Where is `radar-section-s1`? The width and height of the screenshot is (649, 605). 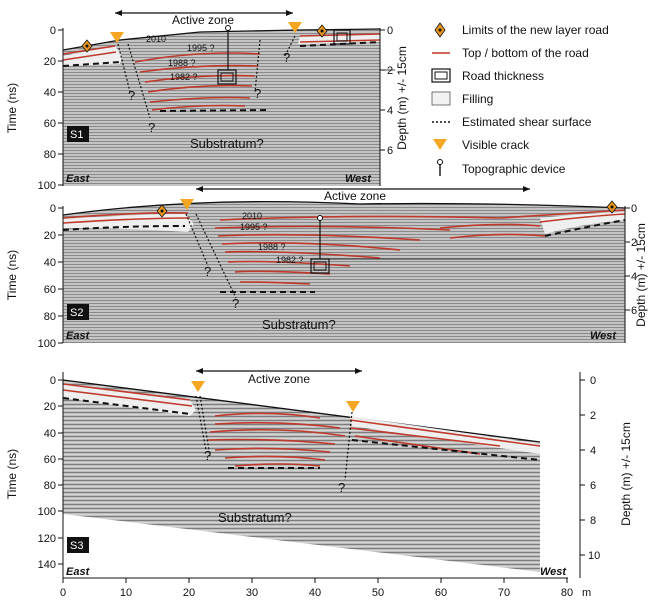
radar-section-s1 is located at coordinates (221, 107).